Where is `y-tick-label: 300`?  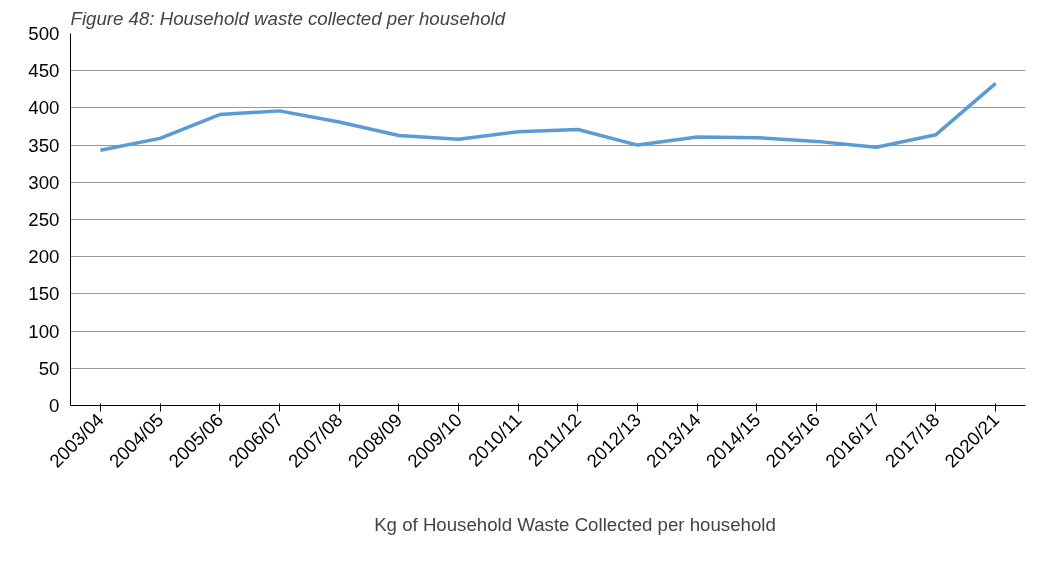
y-tick-label: 300 is located at coordinates (44, 182).